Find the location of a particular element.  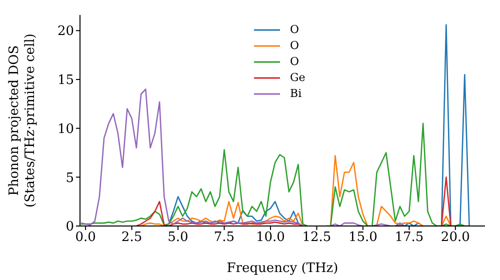

y-axis-title: Phonon projected DOS (States/THz·primitive cell) is located at coordinates (22, 120).